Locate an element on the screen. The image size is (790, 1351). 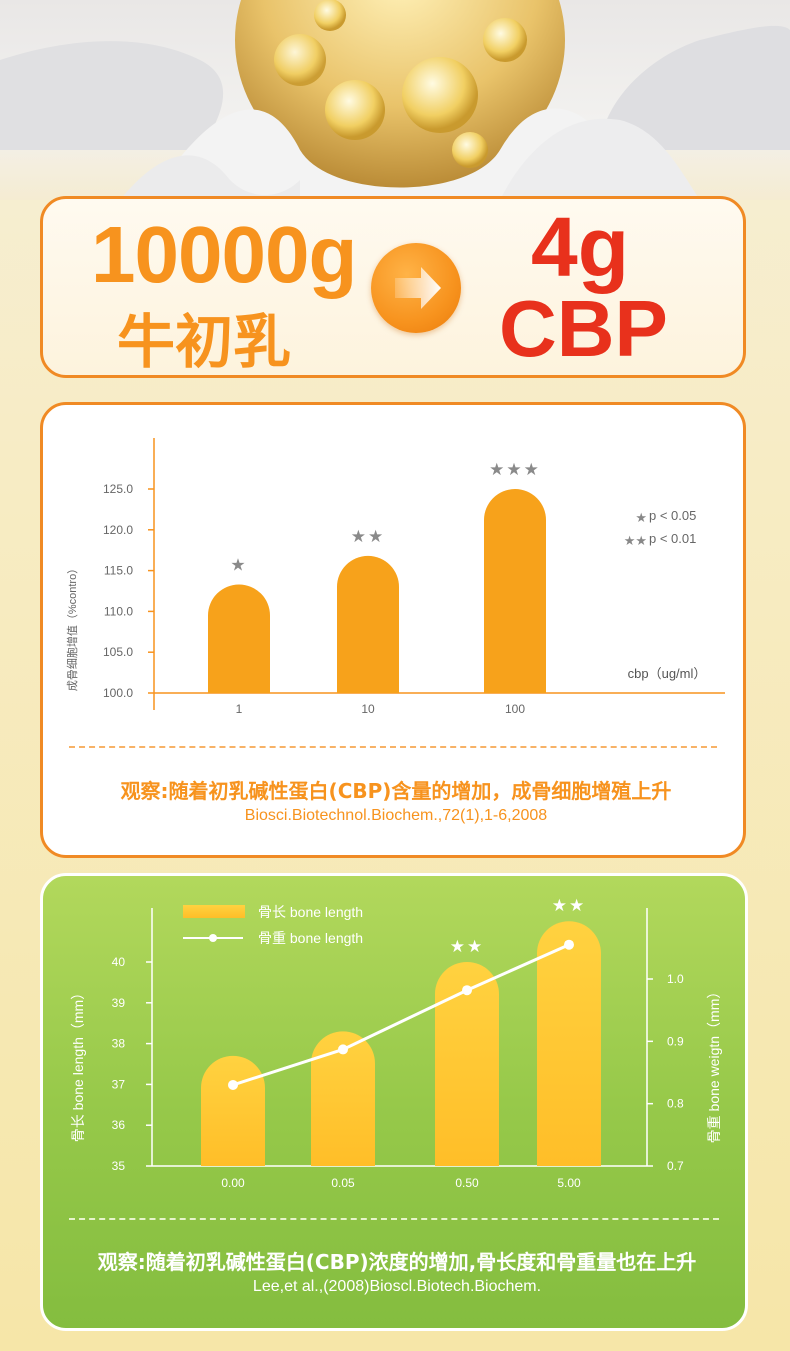
y-axis-label: 成骨细胞增值（%contro） is located at coordinates (72, 627).